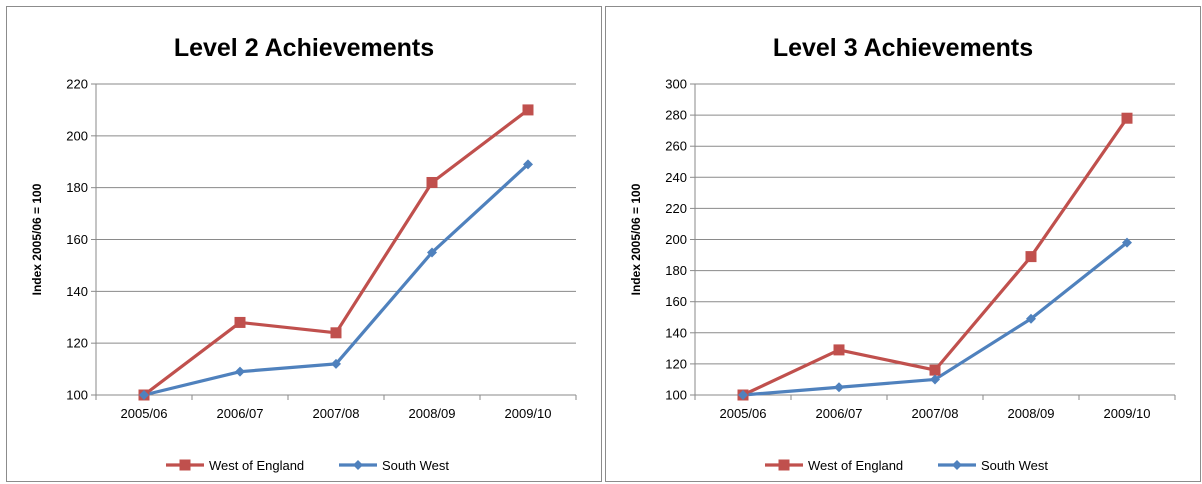  Describe the element at coordinates (304, 48) in the screenshot. I see `chart-title: Level 2 Achievements` at that location.